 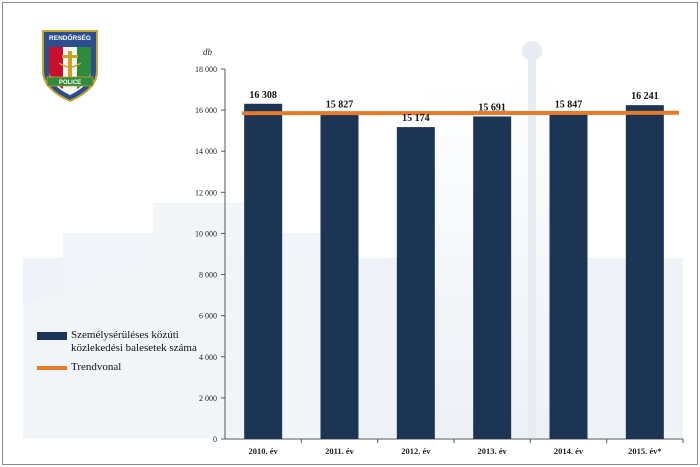 What do you see at coordinates (206, 192) in the screenshot?
I see `y-tick-label: 12 000` at bounding box center [206, 192].